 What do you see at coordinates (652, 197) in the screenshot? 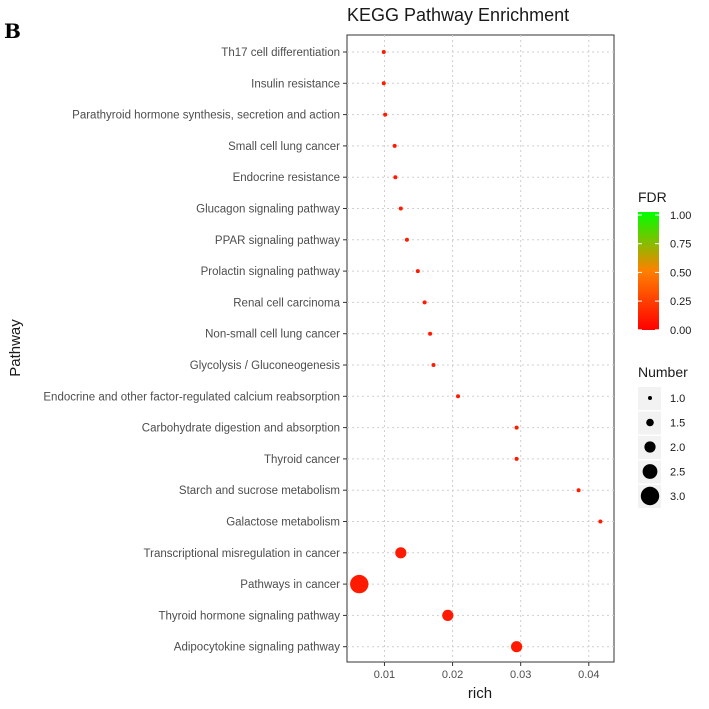
I see `fdr-legend-title: FDR` at bounding box center [652, 197].